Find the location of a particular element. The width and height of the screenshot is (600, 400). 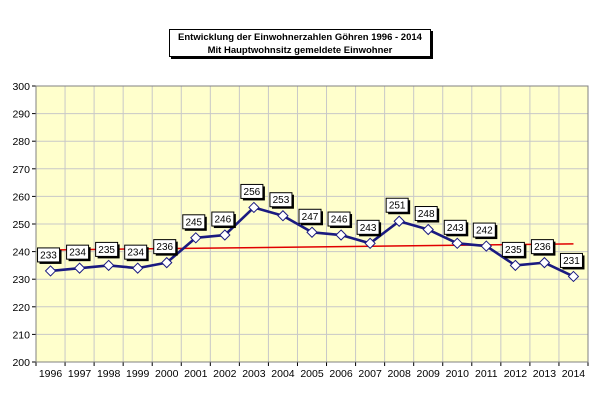

xtick-label: 2001 is located at coordinates (196, 374).